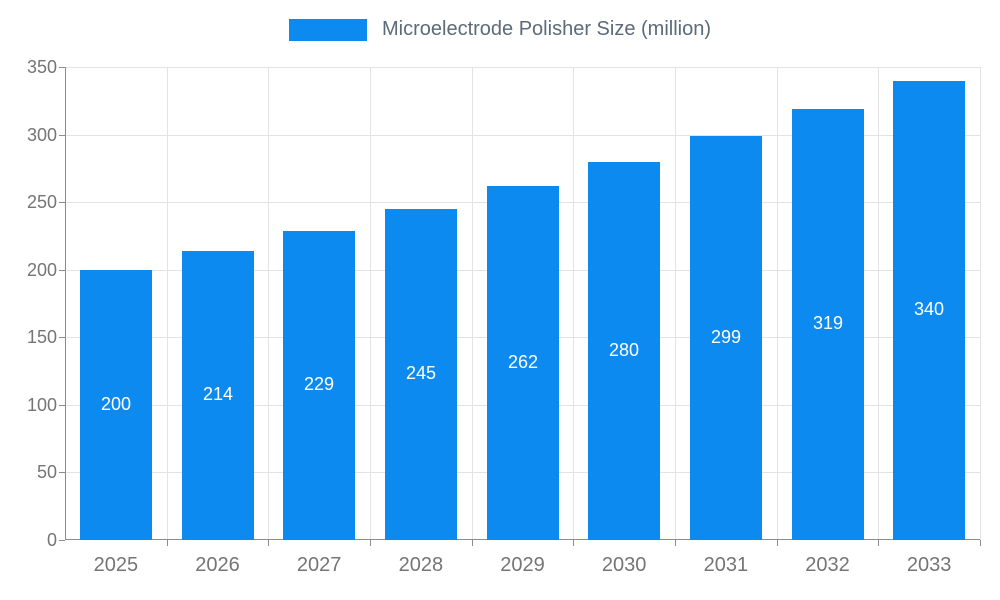 The width and height of the screenshot is (1000, 600). I want to click on bar-value-label: 340, so click(929, 309).